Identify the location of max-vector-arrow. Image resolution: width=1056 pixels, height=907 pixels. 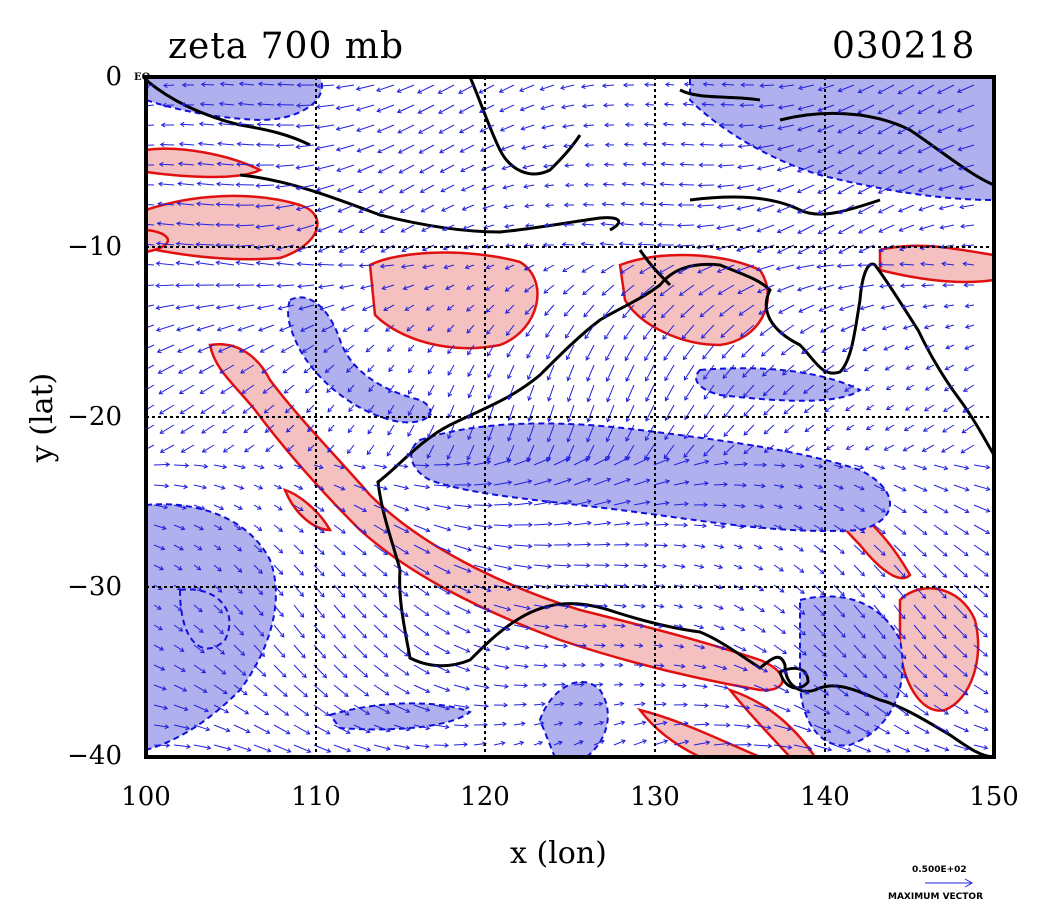
(949, 883).